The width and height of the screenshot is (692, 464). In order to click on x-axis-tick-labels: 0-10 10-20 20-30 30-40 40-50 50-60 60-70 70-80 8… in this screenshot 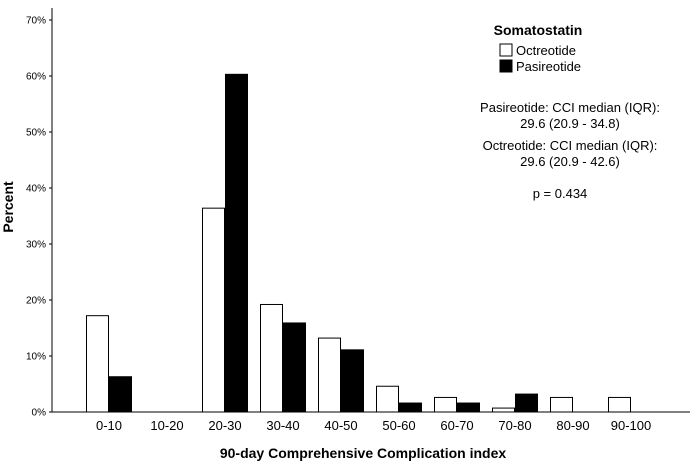, I will do `click(373, 425)`.